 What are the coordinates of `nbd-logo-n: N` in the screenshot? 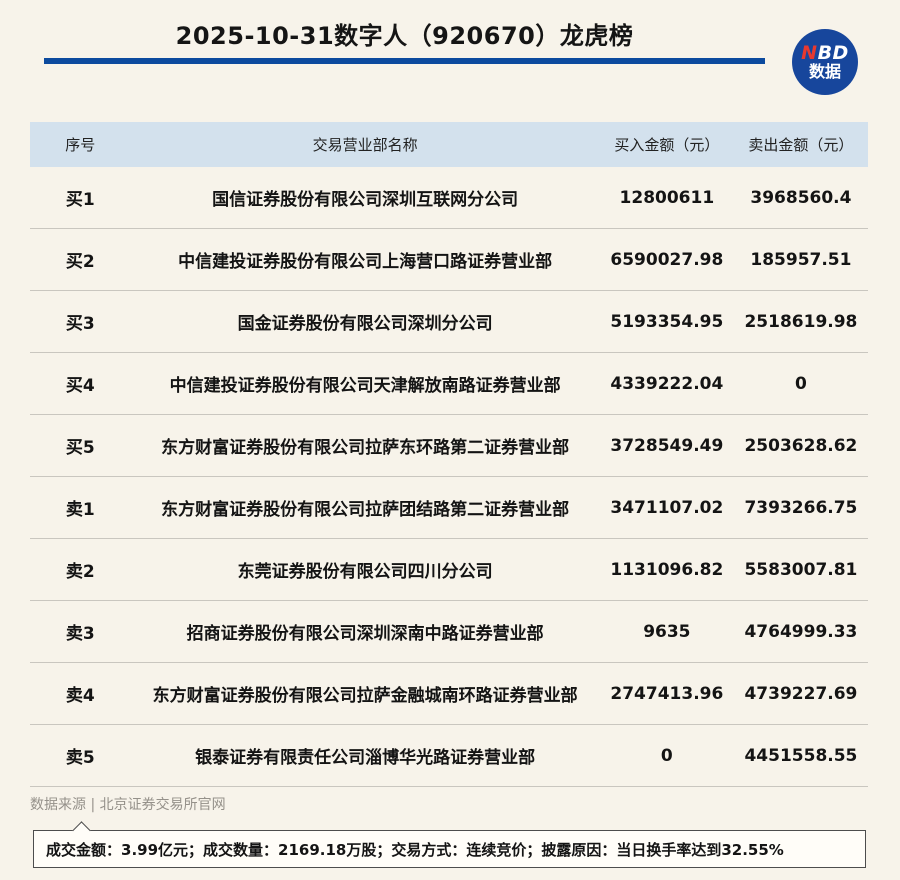 It's located at (809, 52).